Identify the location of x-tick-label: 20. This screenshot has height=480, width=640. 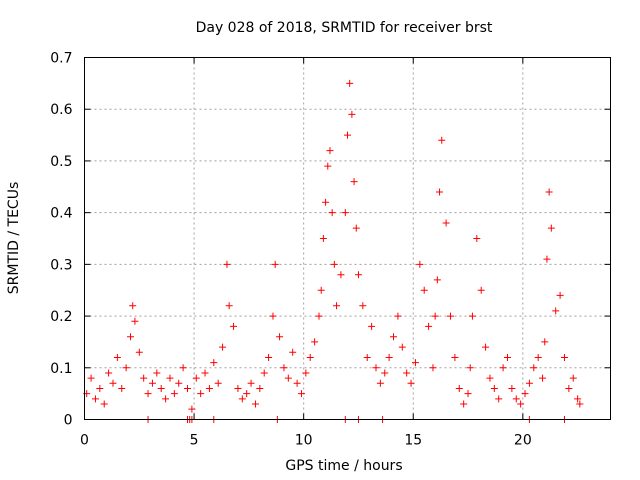
(523, 441).